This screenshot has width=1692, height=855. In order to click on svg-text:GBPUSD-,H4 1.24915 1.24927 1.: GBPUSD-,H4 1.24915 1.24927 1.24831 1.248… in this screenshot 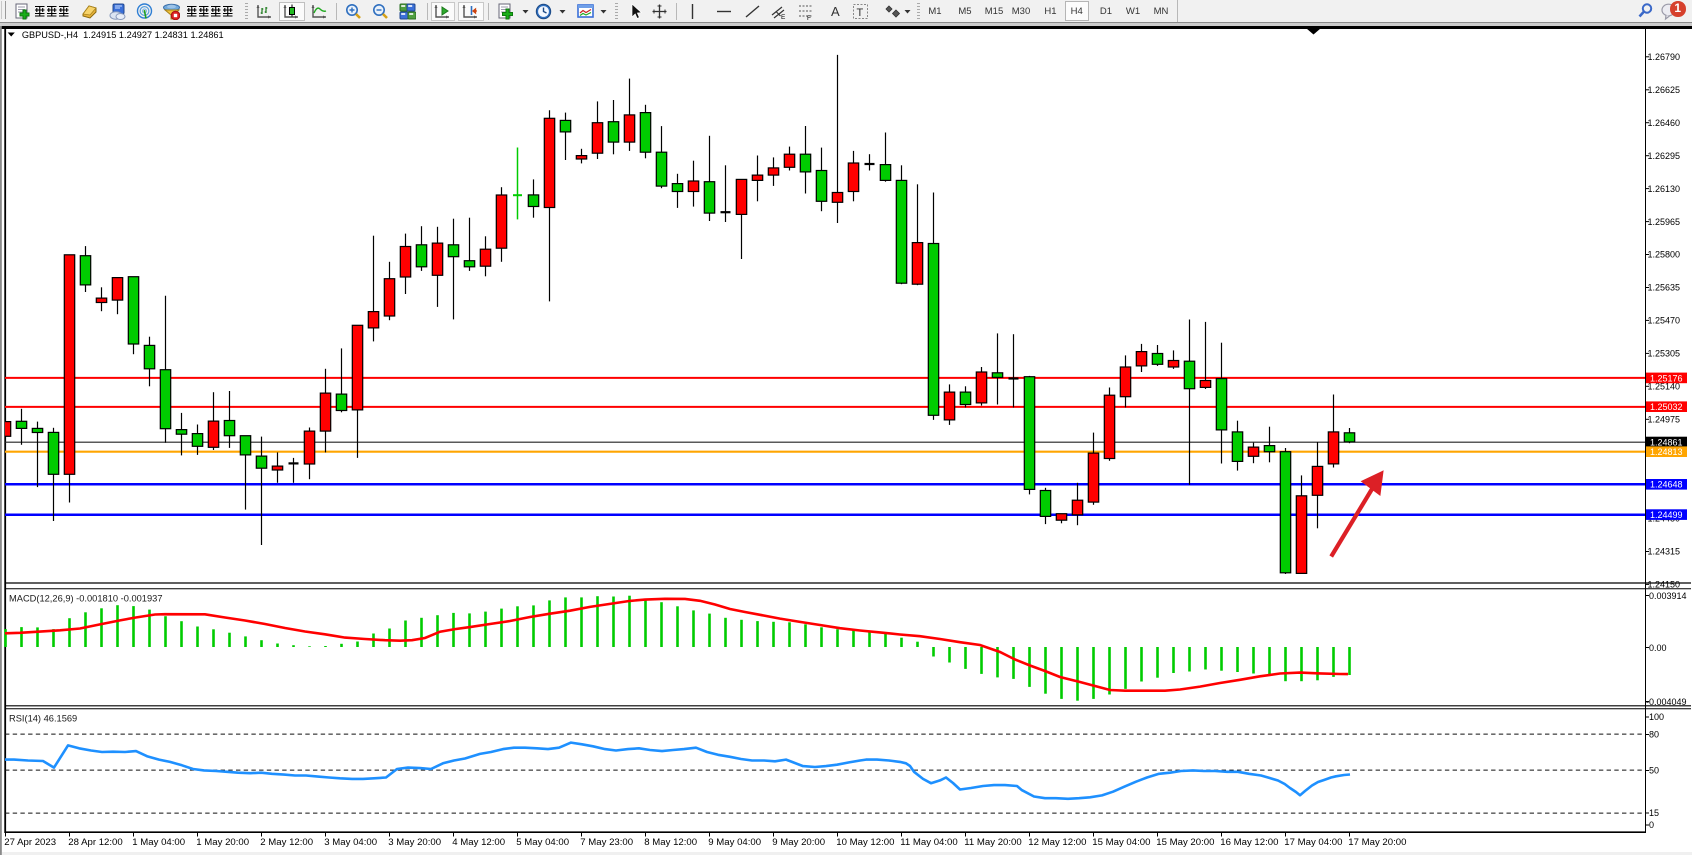, I will do `click(123, 35)`.